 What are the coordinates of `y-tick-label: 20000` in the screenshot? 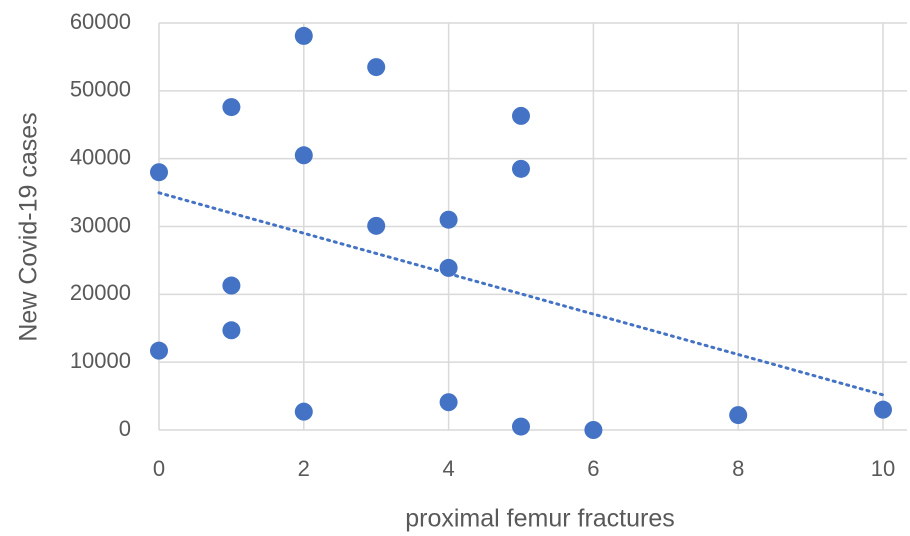 It's located at (100, 292).